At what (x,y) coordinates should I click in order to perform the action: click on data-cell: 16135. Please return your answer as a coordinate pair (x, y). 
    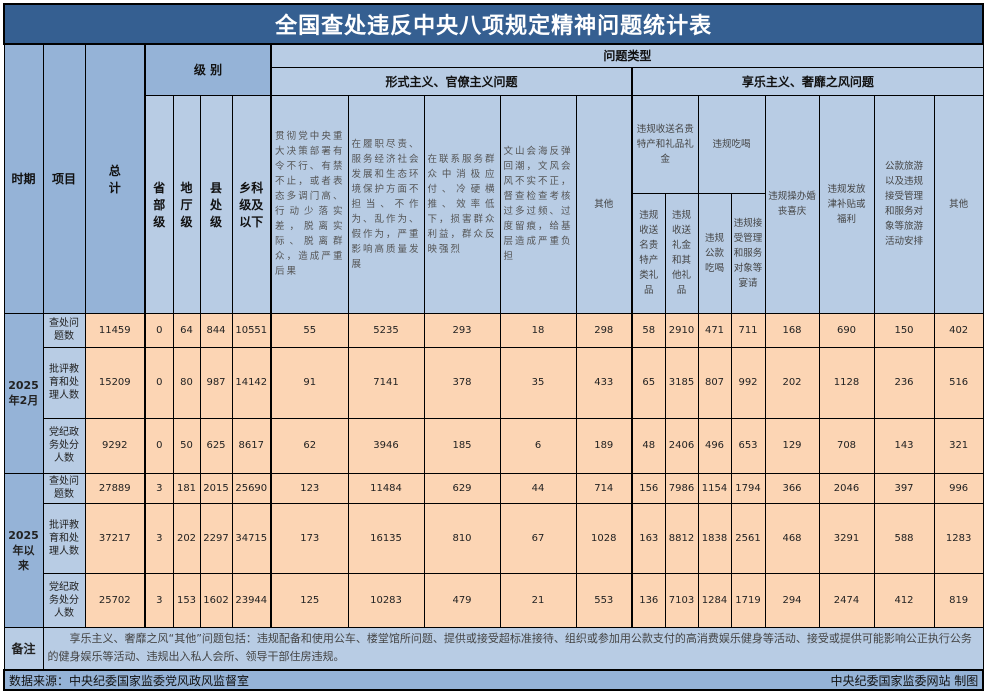
    Looking at the image, I should click on (386, 538).